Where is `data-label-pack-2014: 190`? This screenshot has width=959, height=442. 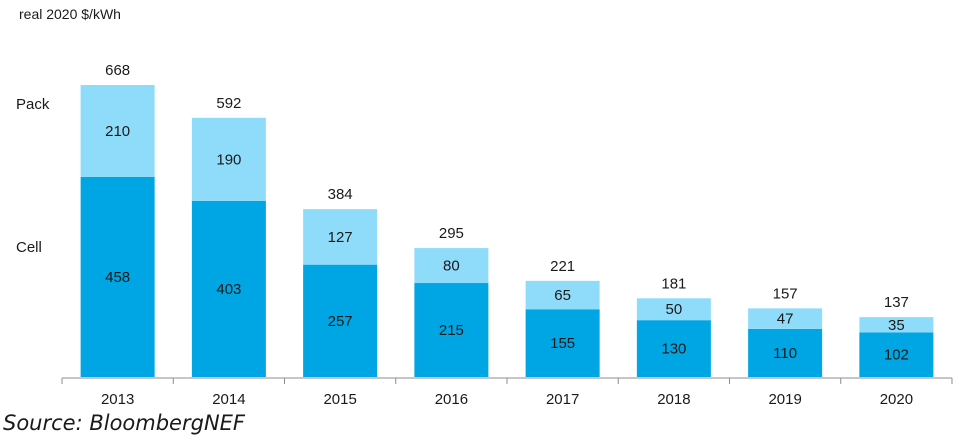 data-label-pack-2014: 190 is located at coordinates (228, 159).